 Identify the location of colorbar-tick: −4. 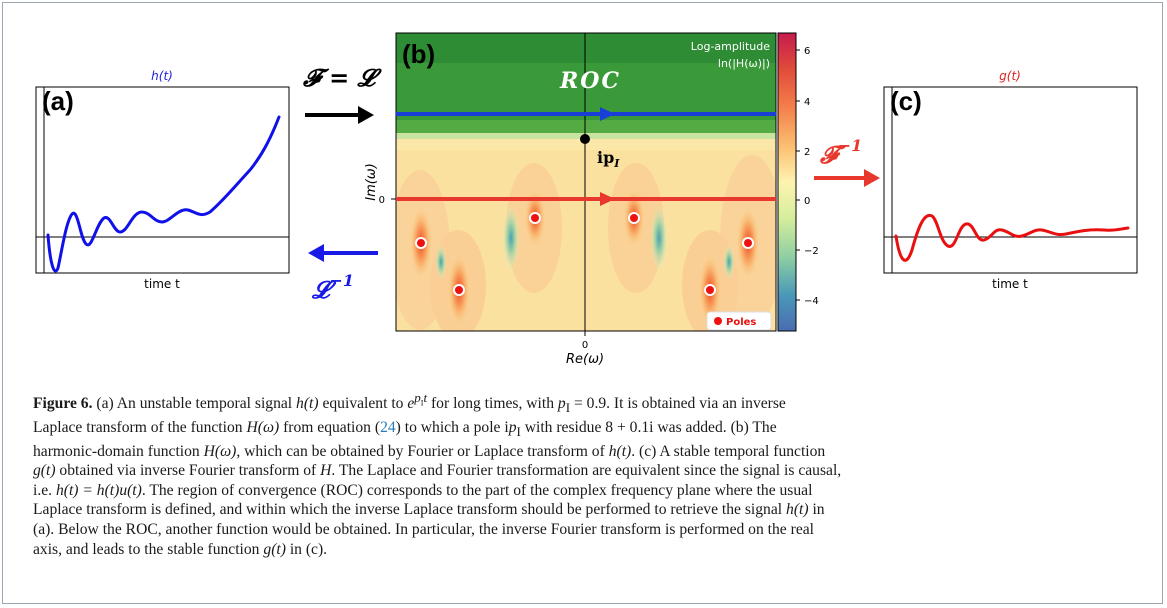
(811, 301).